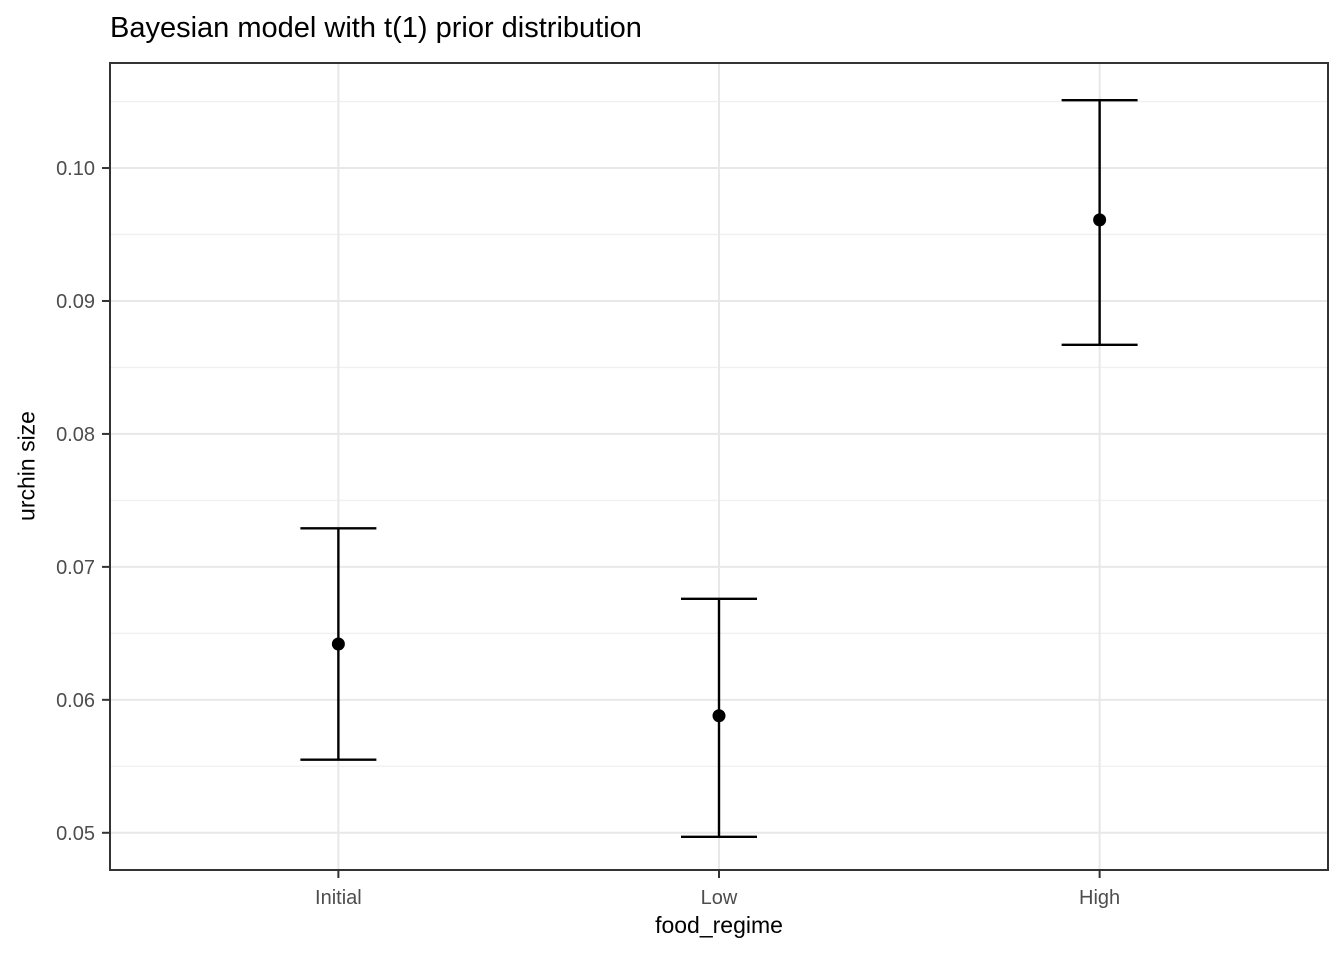  What do you see at coordinates (1099, 898) in the screenshot?
I see `x-tick-label: High` at bounding box center [1099, 898].